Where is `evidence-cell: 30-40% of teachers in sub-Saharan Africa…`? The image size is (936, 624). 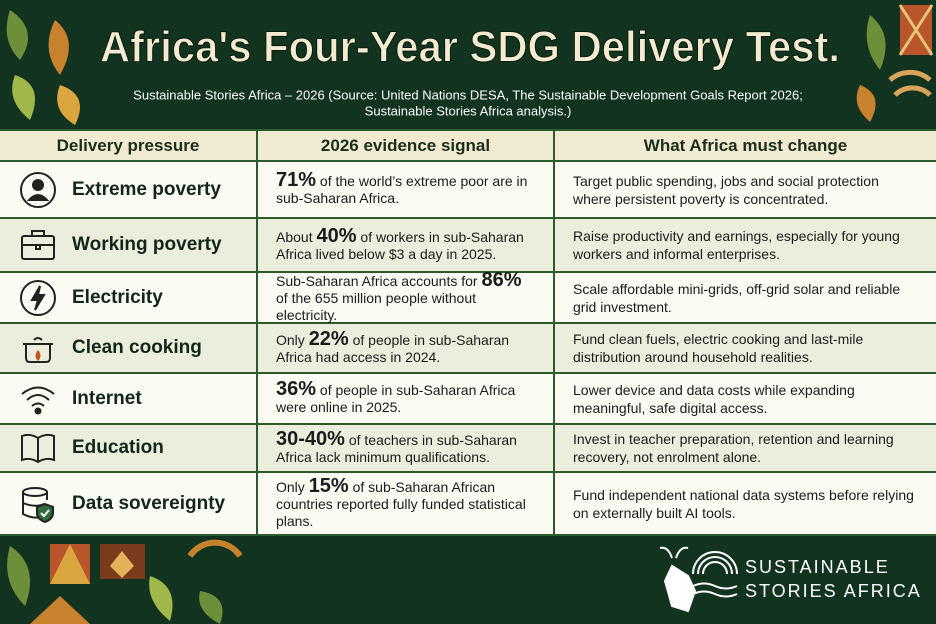
evidence-cell: 30-40% of teachers in sub-Saharan Africa… is located at coordinates (406, 448).